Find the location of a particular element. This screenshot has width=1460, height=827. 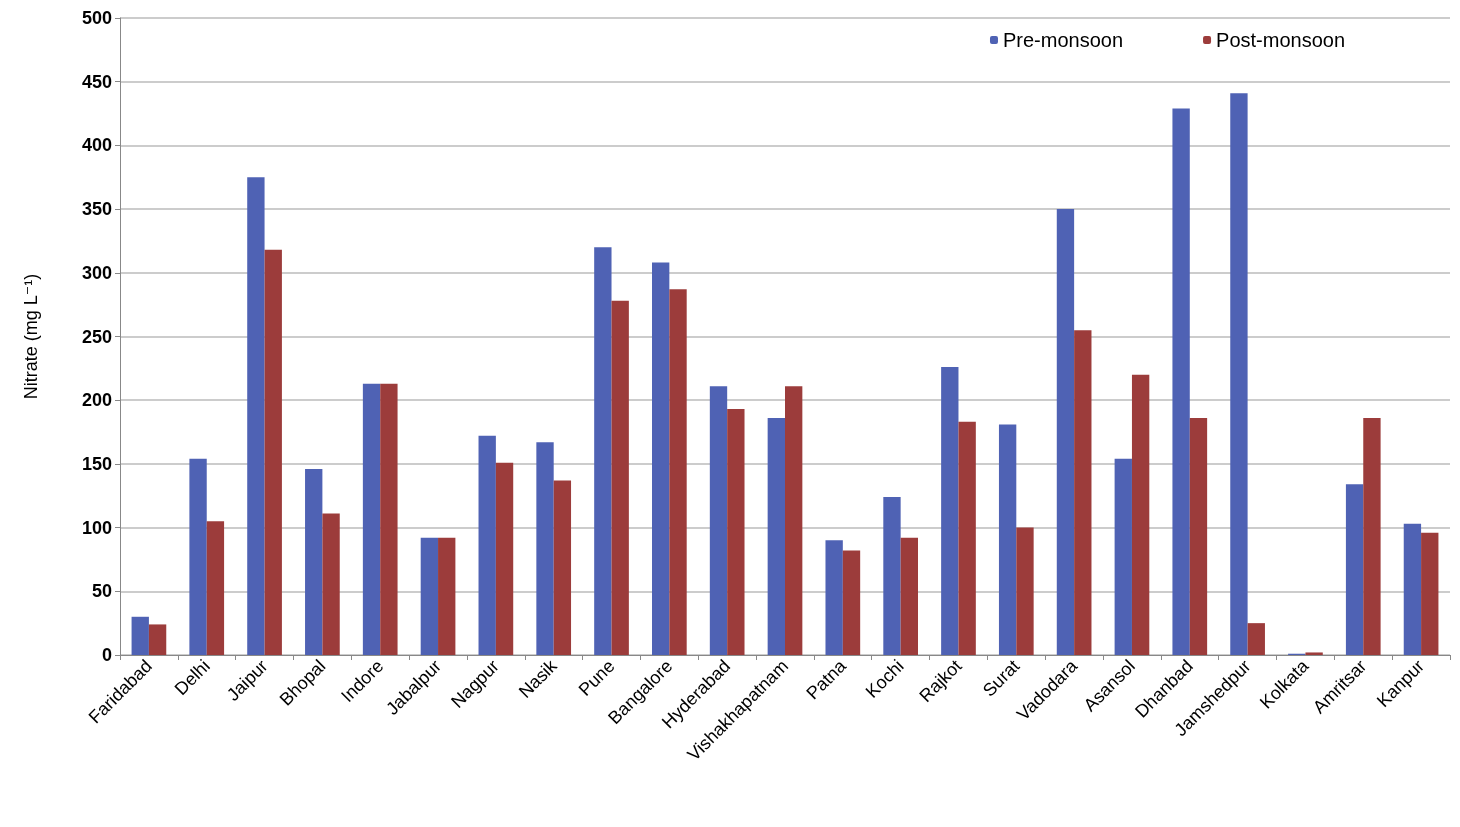

y-tick-label: 300 is located at coordinates (96, 272).